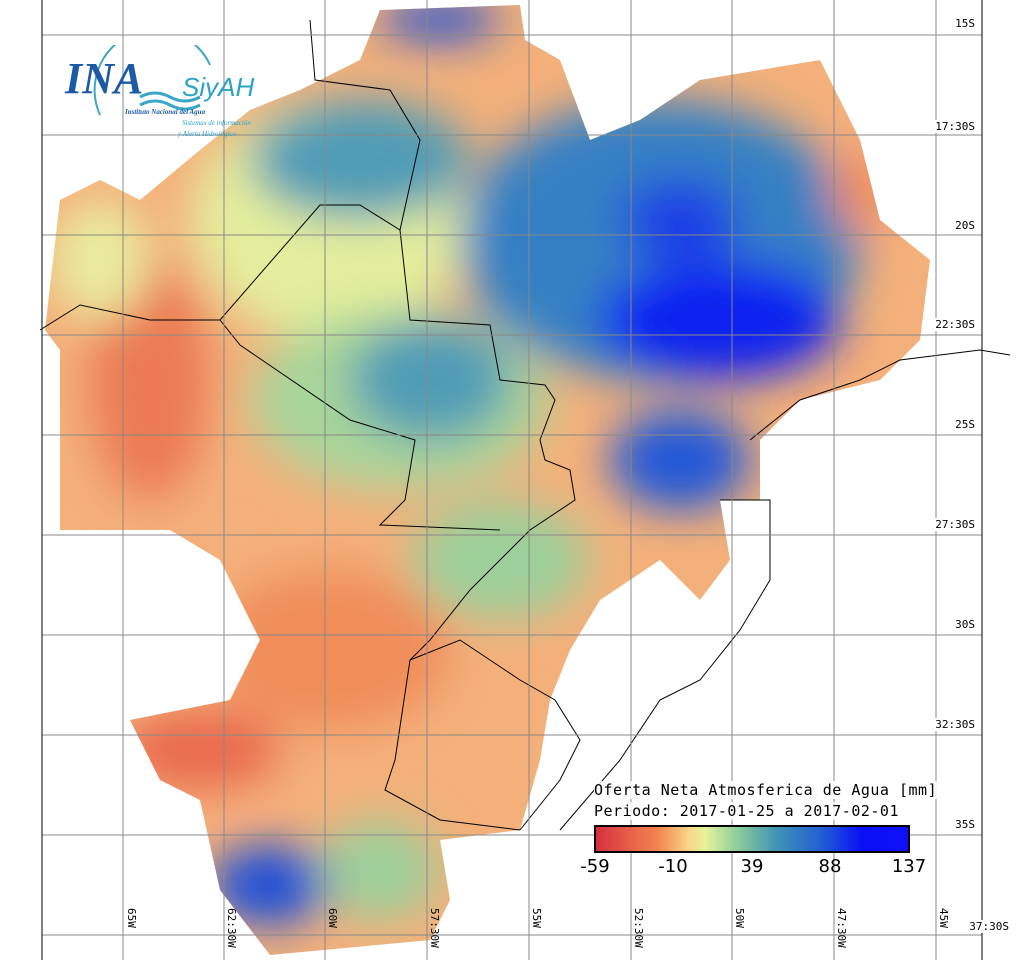 The width and height of the screenshot is (1024, 960). What do you see at coordinates (955, 324) in the screenshot?
I see `lat-label: 22:30S` at bounding box center [955, 324].